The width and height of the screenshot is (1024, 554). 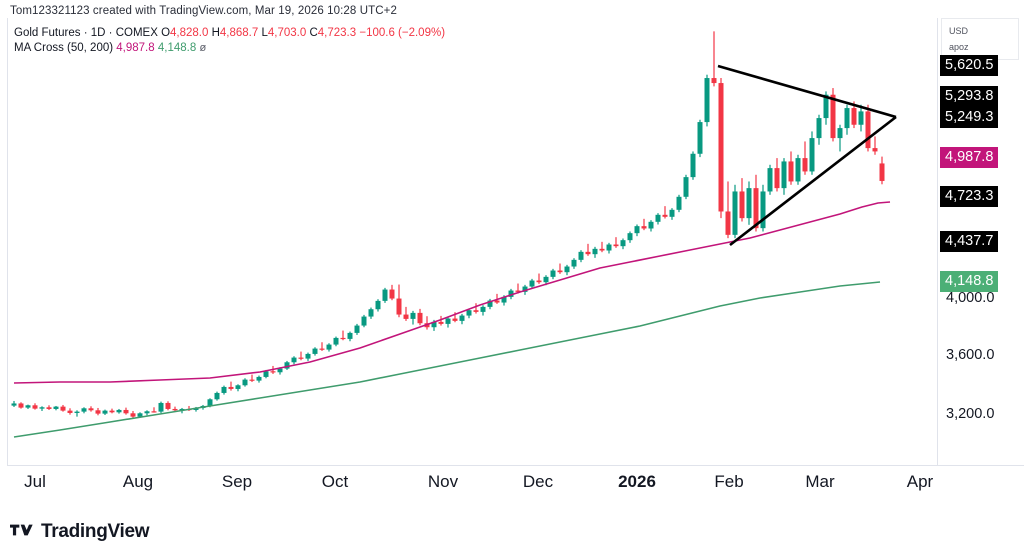 What do you see at coordinates (969, 157) in the screenshot?
I see `price-label-pink: 4,987.8` at bounding box center [969, 157].